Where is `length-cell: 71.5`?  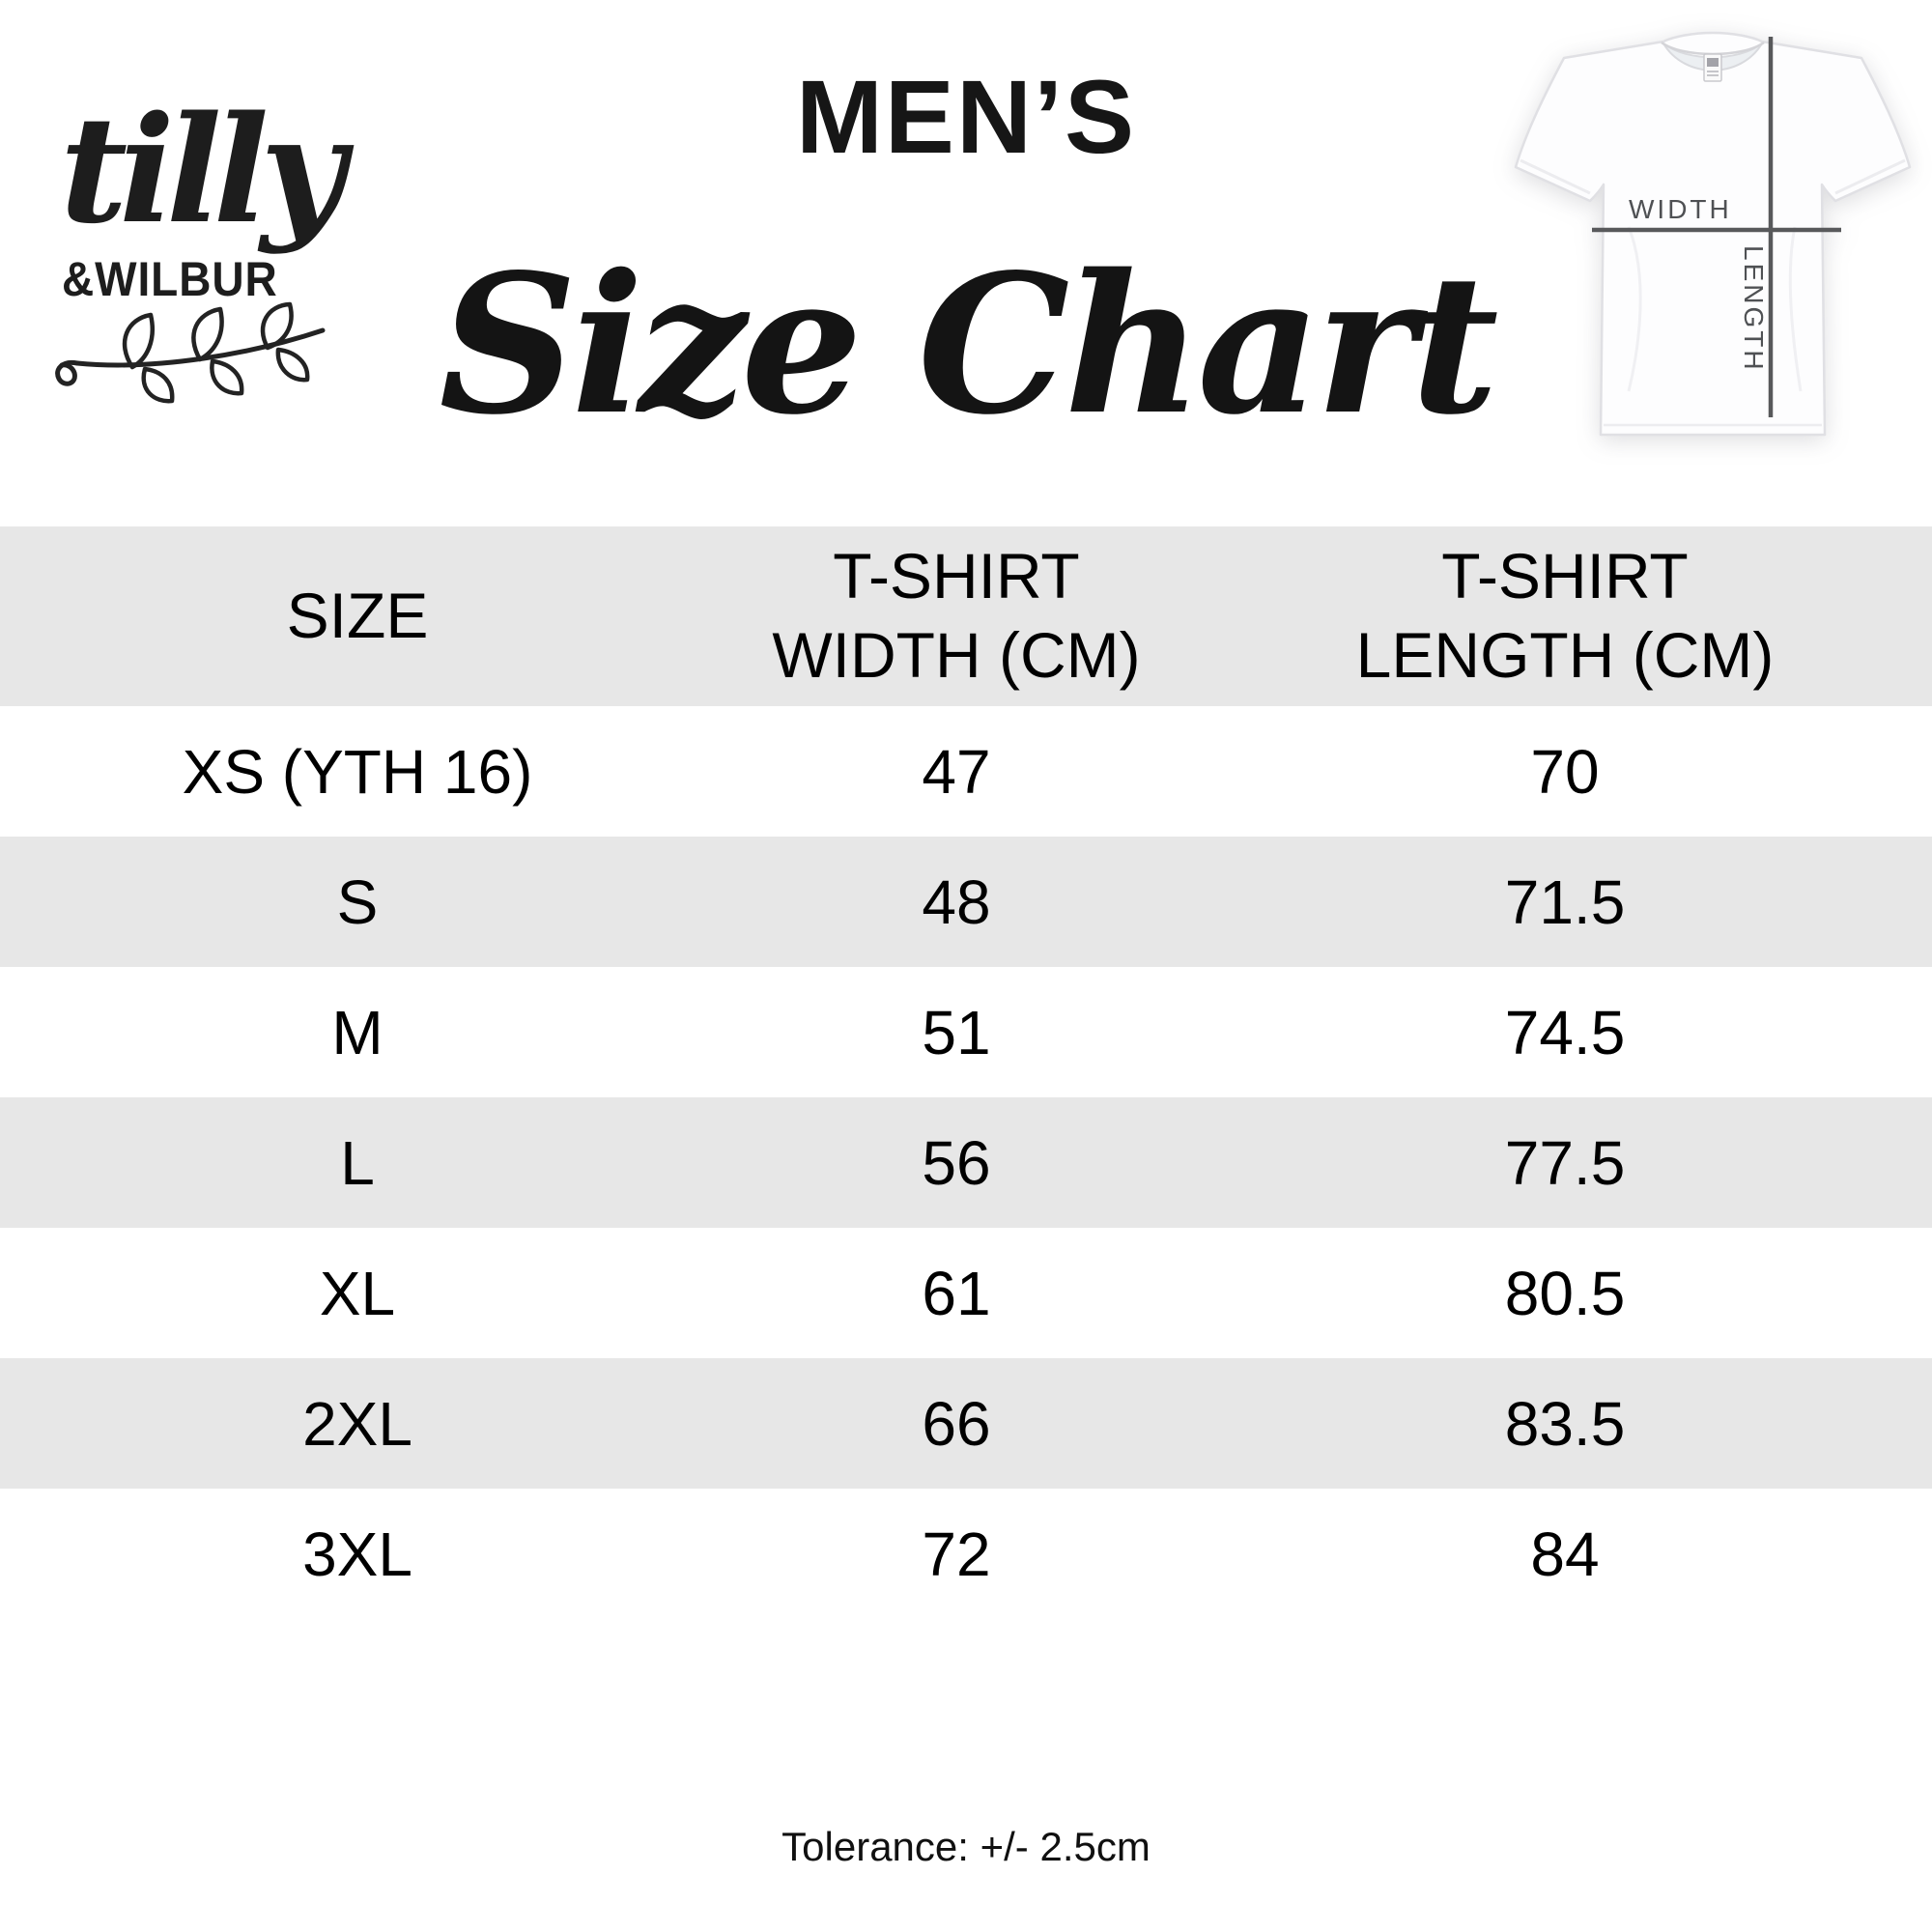
length-cell: 71.5 is located at coordinates (1565, 902).